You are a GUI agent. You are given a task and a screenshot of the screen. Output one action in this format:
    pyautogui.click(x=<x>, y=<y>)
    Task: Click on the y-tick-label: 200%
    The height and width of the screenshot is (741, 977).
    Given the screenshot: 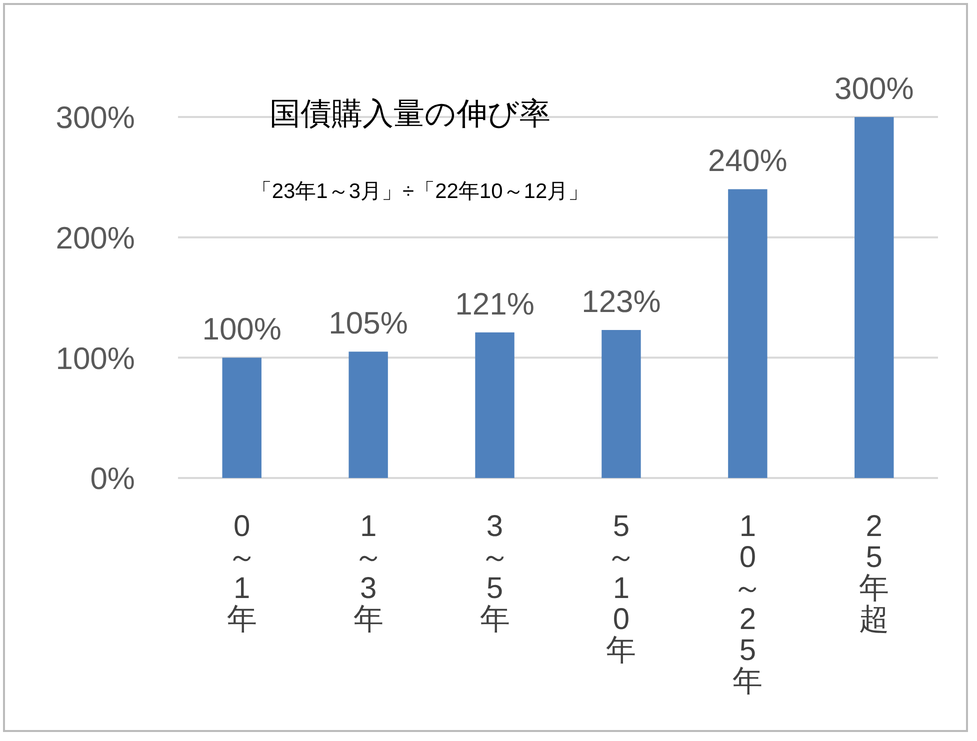 What is the action you would take?
    pyautogui.click(x=95, y=238)
    